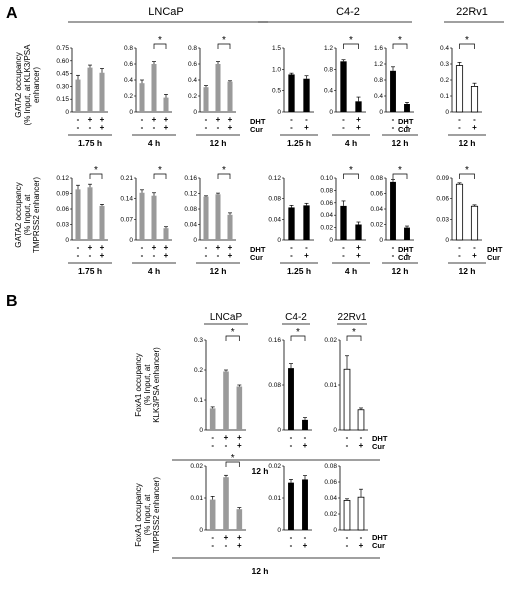 Image resolution: width=520 pixels, height=598 pixels. What do you see at coordinates (150, 91) in the screenshot?
I see `subplot-A-KLK3-LNCaP-4h: 00.20.40.60.8--+-++*4 h` at bounding box center [150, 91].